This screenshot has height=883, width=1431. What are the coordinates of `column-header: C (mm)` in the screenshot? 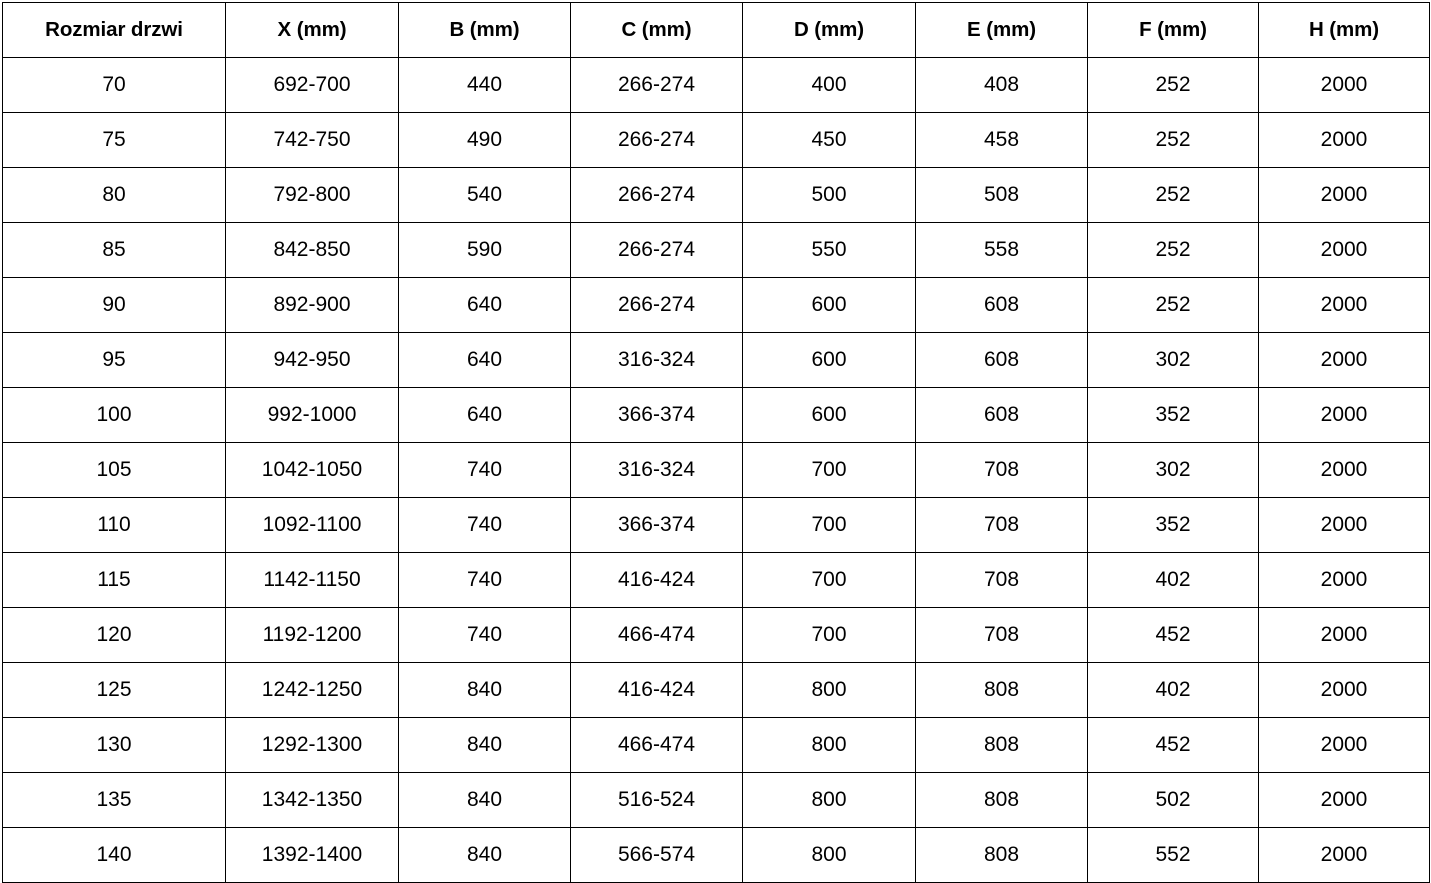 It's located at (656, 30).